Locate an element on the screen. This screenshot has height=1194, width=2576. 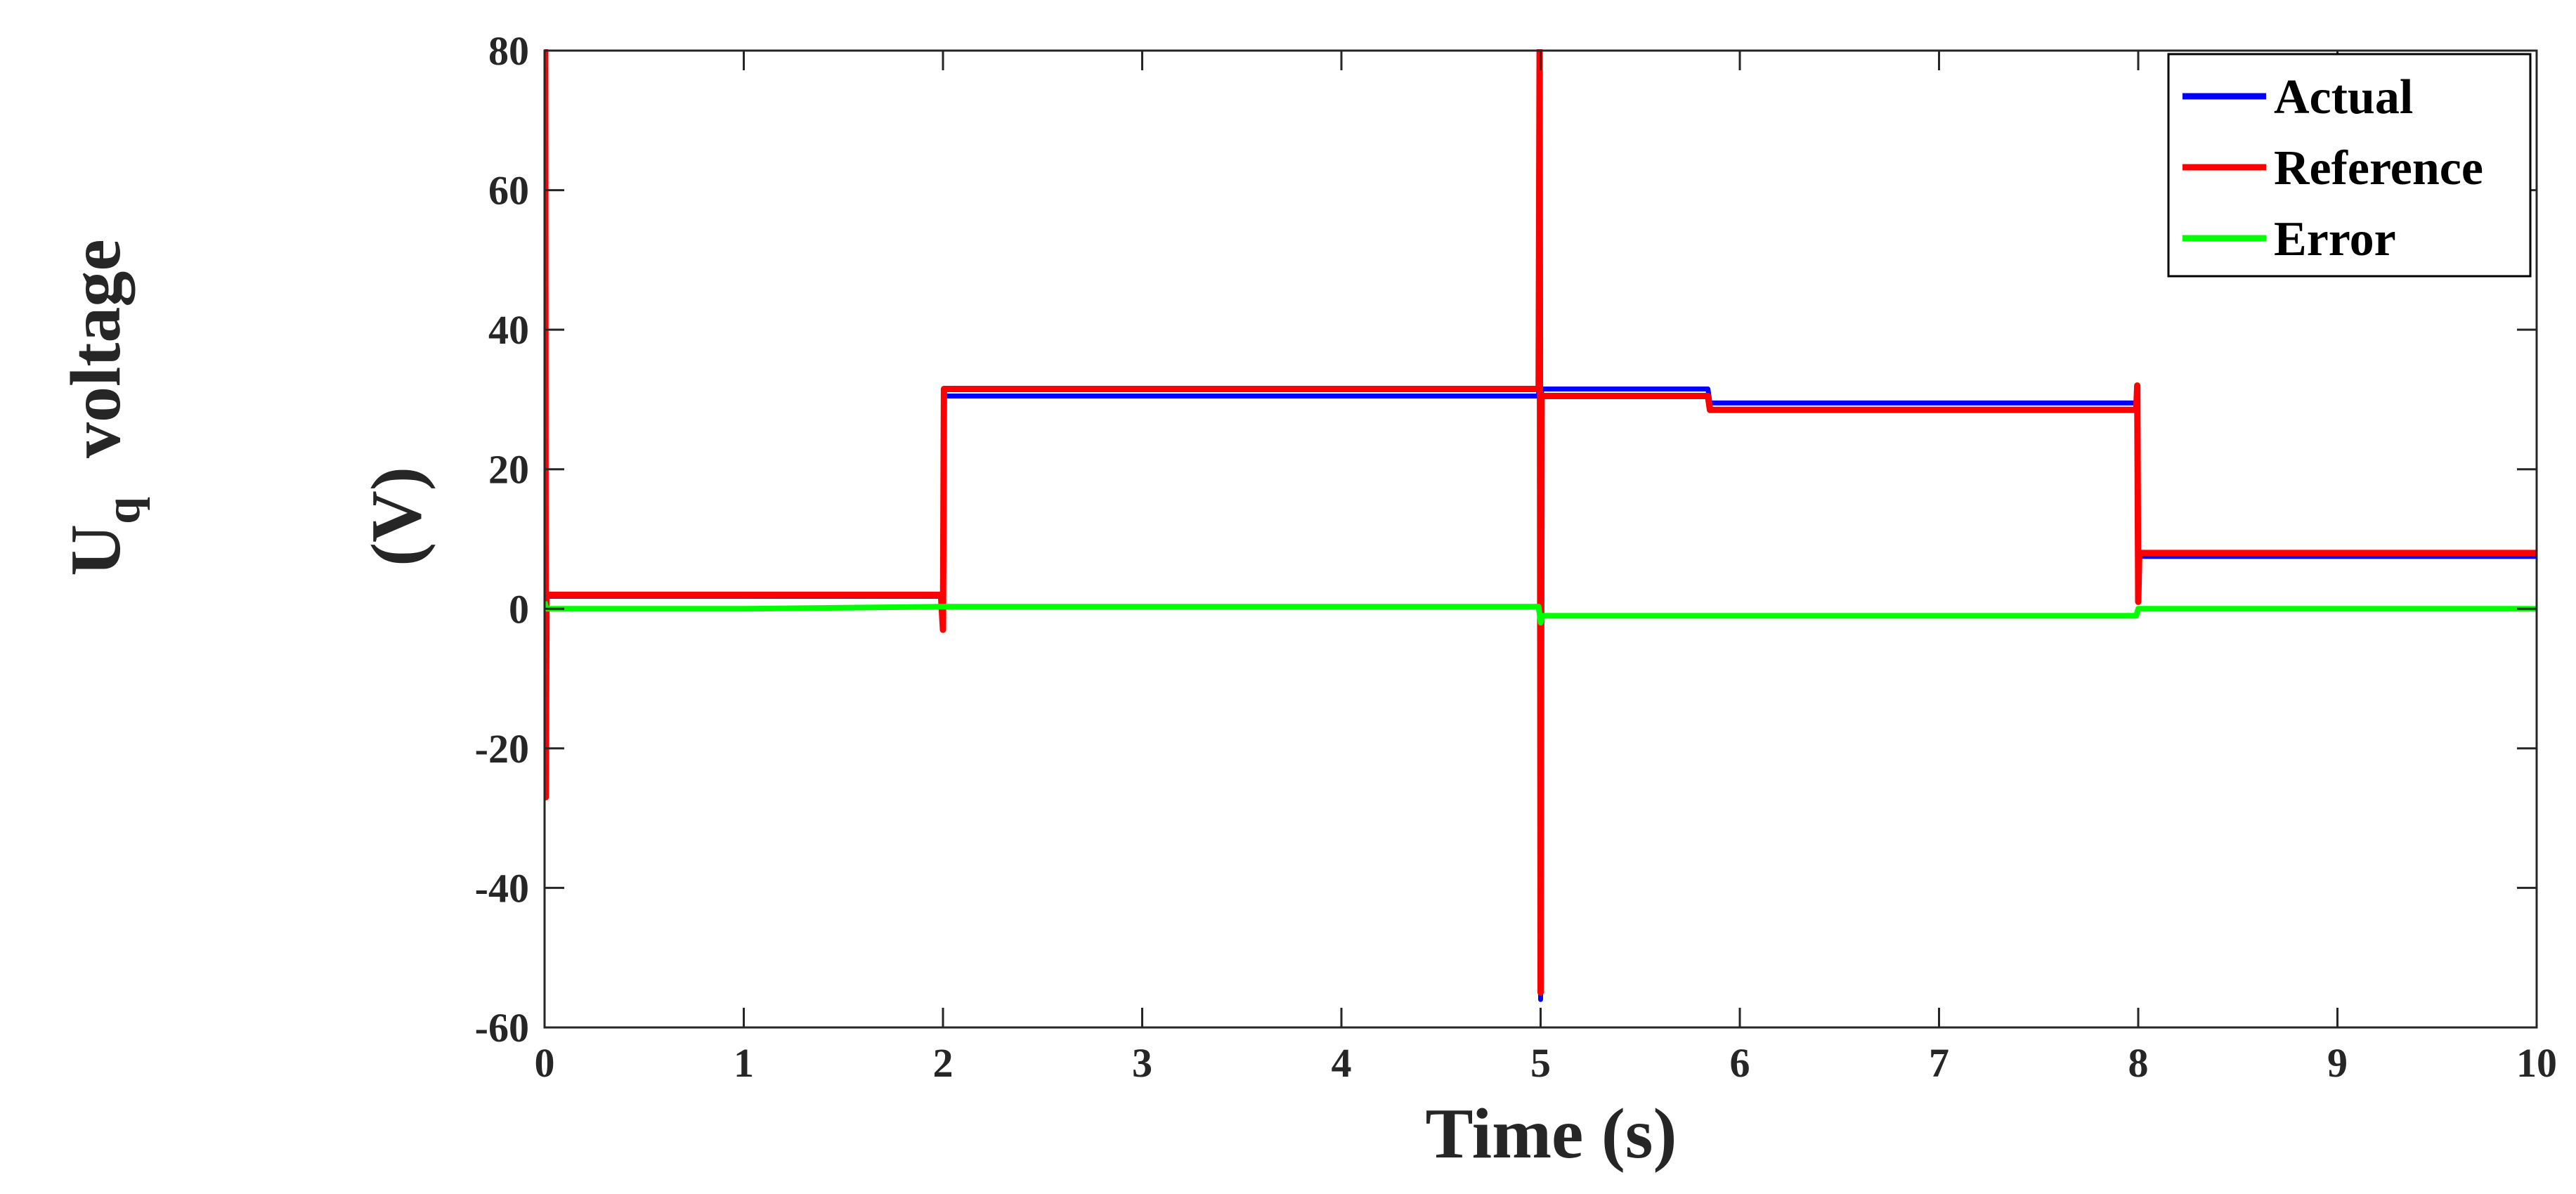
x-tick-label: 1 is located at coordinates (744, 1063).